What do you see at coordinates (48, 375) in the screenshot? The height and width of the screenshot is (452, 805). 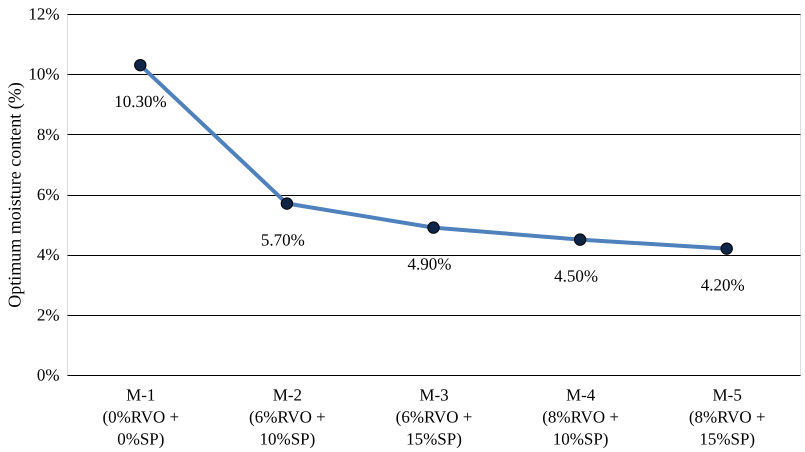 I see `y-tick-label: 0%` at bounding box center [48, 375].